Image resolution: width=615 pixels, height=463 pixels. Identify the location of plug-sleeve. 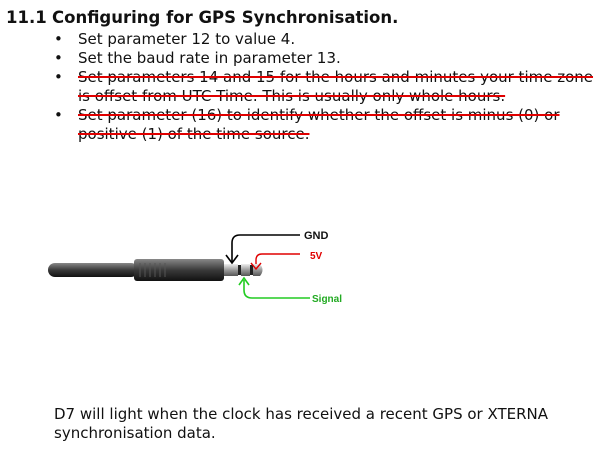
(231, 270).